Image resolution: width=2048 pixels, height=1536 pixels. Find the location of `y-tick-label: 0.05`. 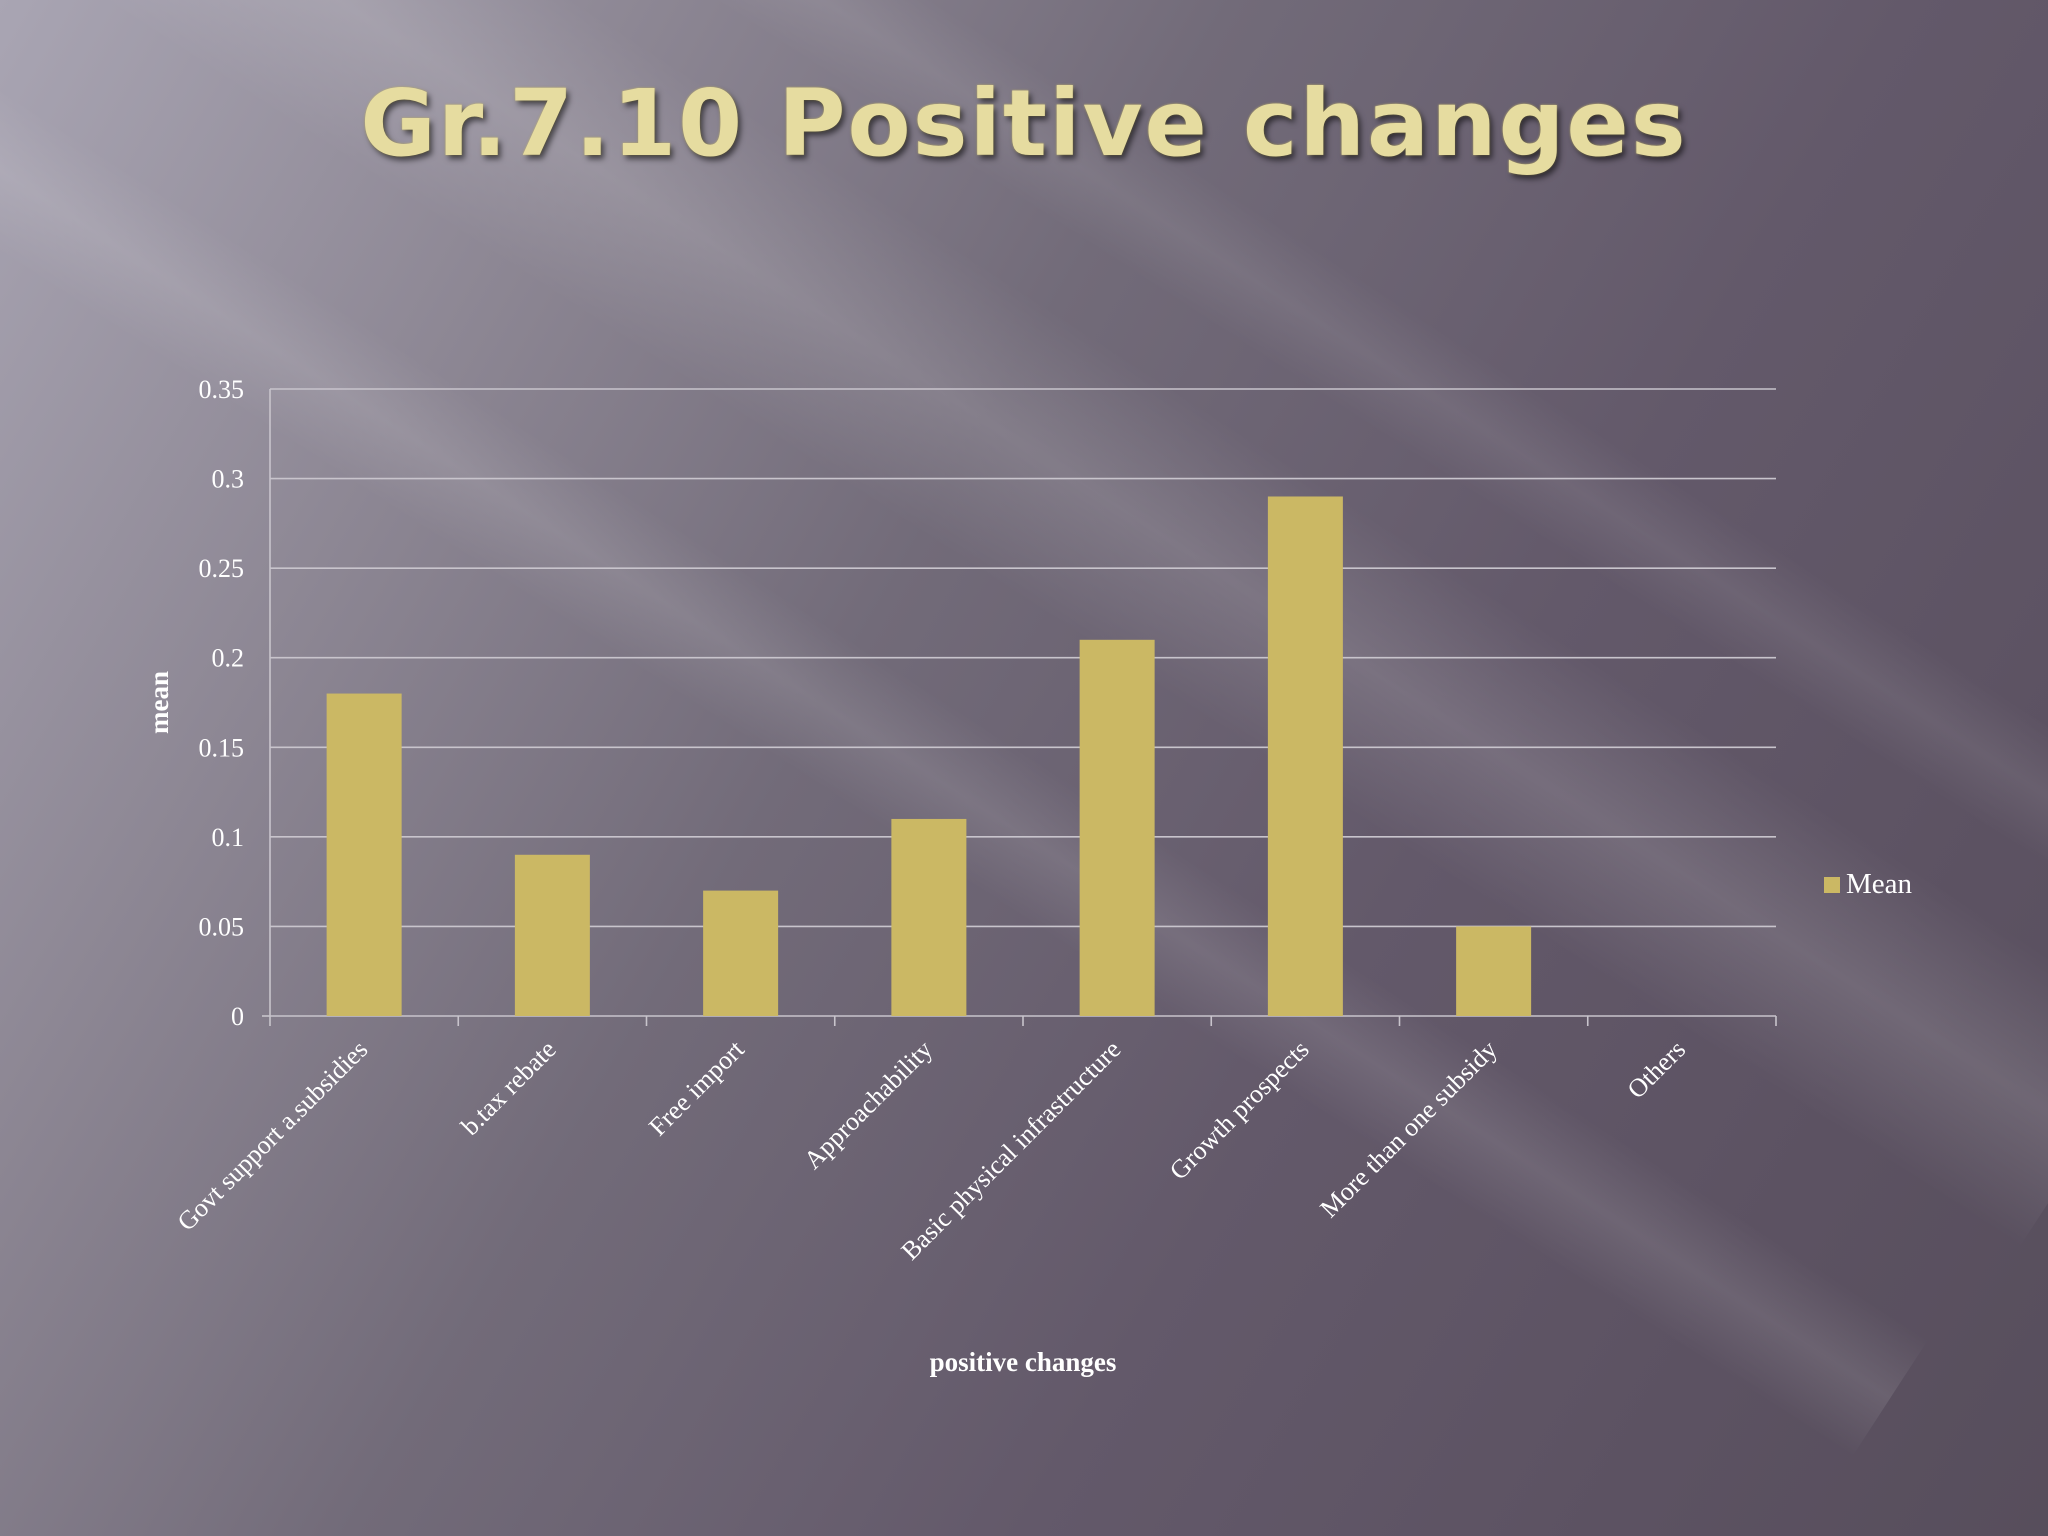

y-tick-label: 0.05 is located at coordinates (222, 926).